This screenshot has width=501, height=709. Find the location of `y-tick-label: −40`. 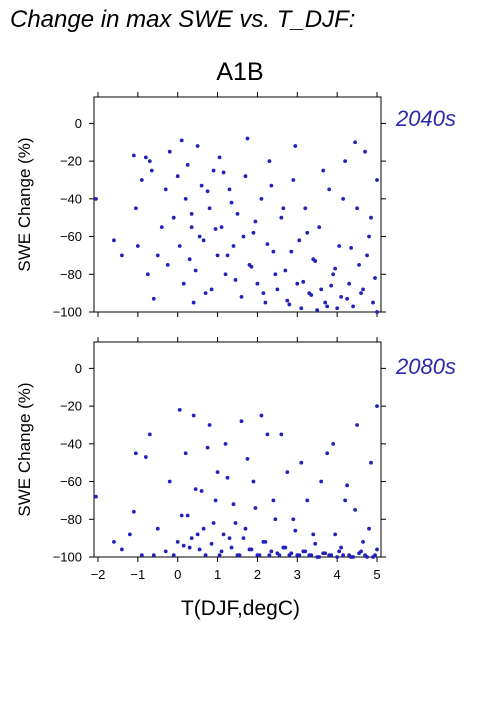

y-tick-label: −40 is located at coordinates (71, 443).